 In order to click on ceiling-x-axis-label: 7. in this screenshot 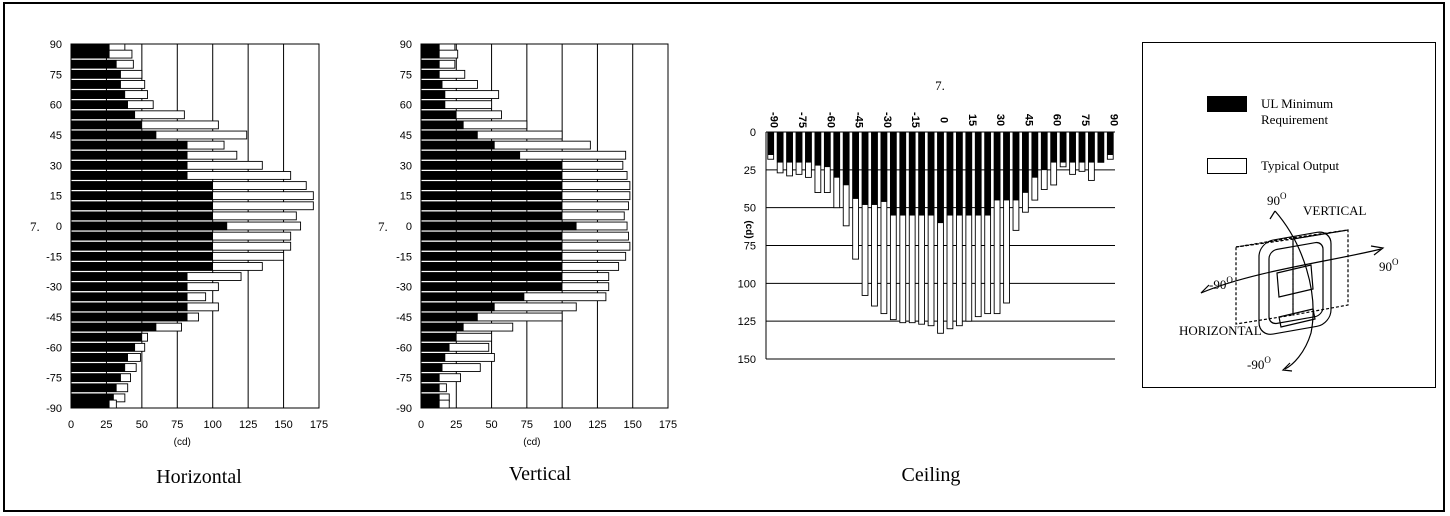, I will do `click(940, 85)`.